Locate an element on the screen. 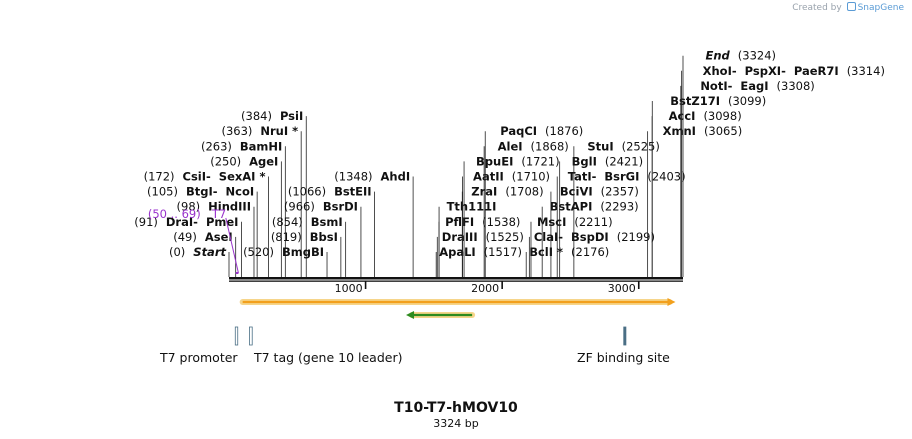 The width and height of the screenshot is (912, 439). site-name-label: PspXI is located at coordinates (763, 71).